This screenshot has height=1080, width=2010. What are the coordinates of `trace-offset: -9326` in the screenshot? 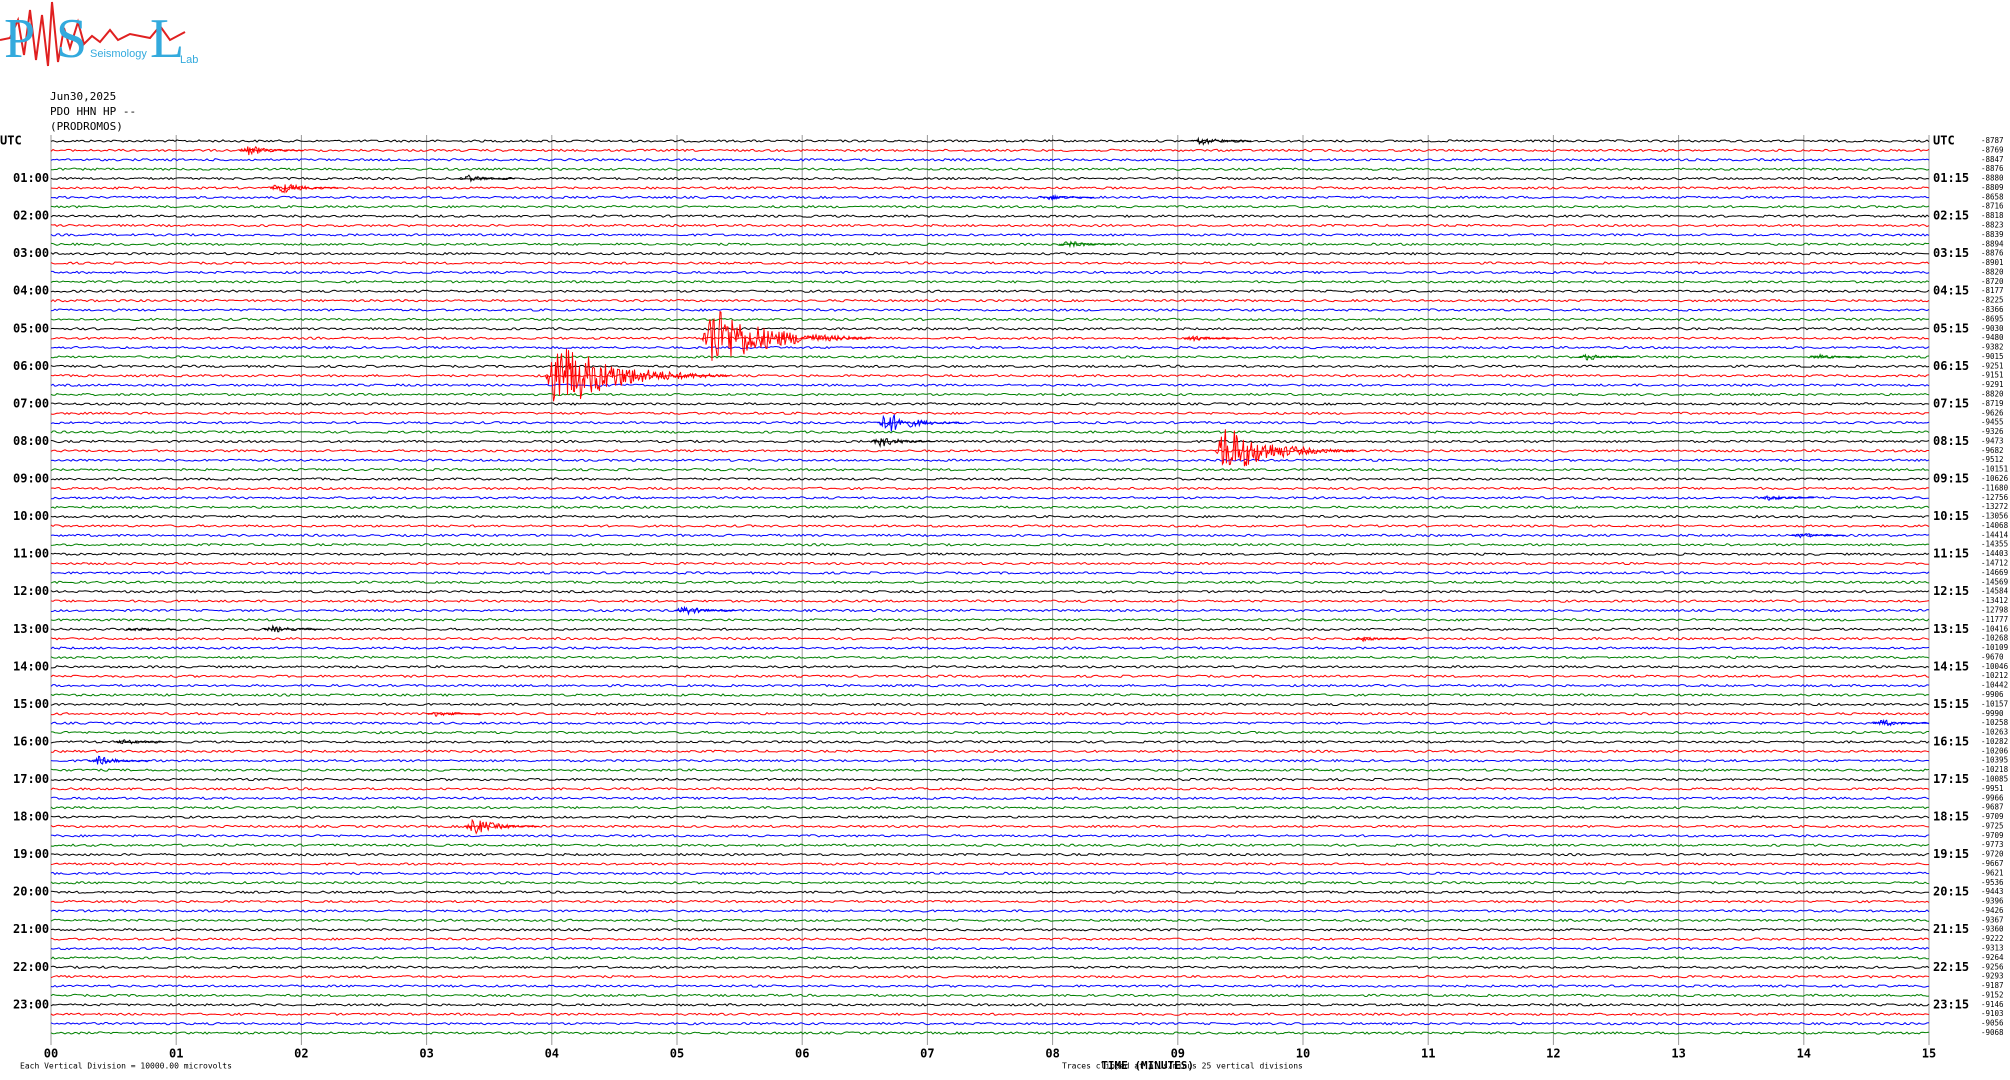 It's located at (1992, 431).